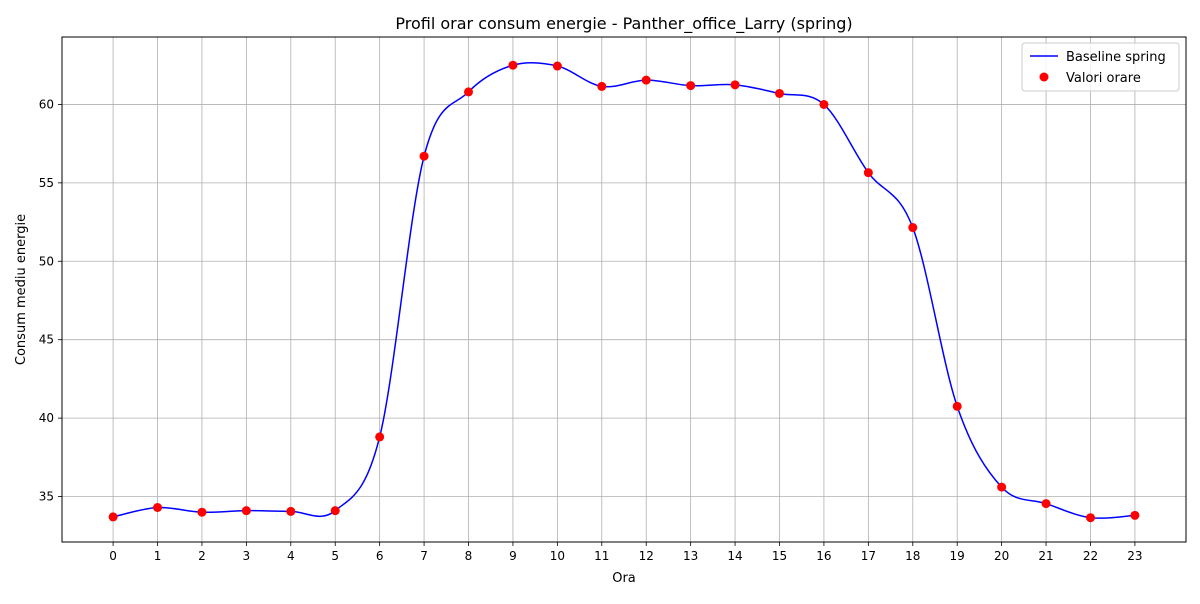 Image resolution: width=1200 pixels, height=604 pixels. I want to click on x-tick-label: 20, so click(1001, 556).